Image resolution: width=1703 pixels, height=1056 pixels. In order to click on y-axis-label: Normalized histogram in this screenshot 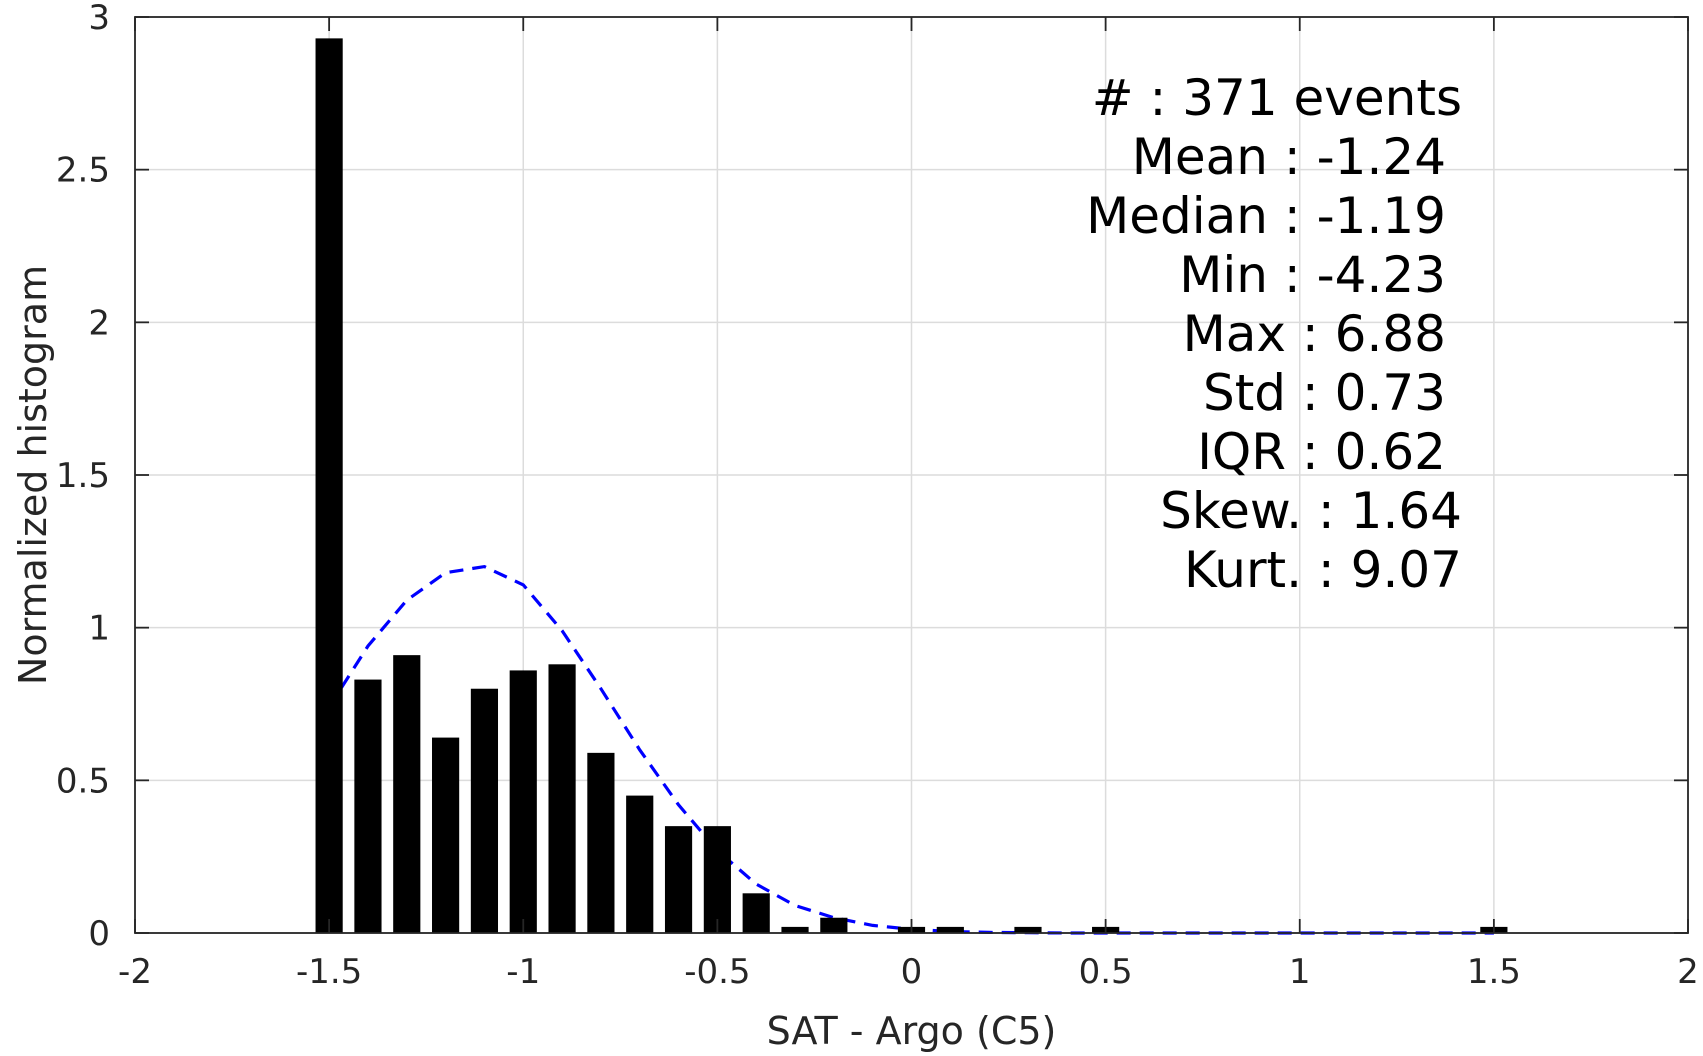, I will do `click(33, 475)`.